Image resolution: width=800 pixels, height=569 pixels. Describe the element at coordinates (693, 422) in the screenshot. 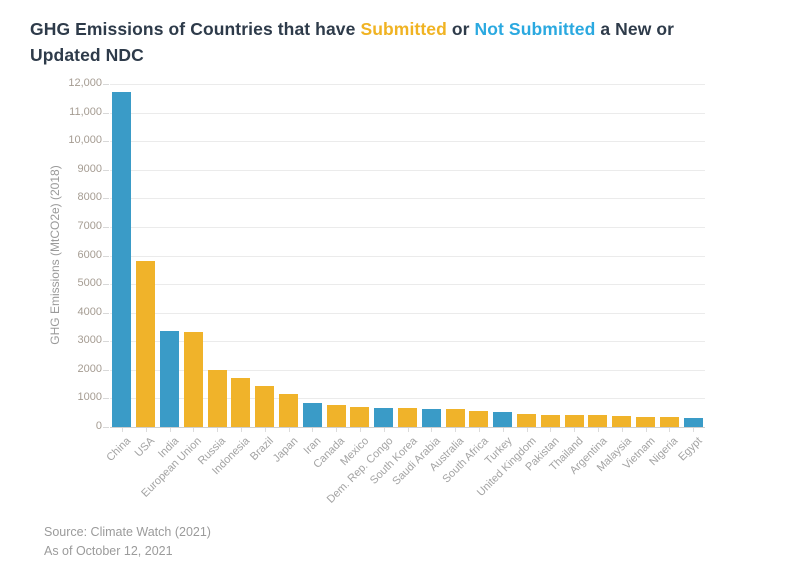

I see `bar-egypt` at that location.